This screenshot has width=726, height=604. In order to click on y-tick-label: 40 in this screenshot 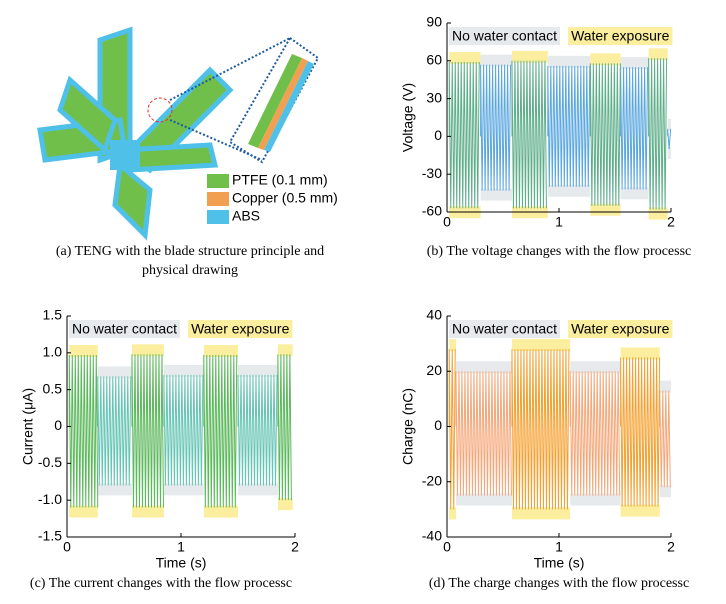, I will do `click(434, 315)`.